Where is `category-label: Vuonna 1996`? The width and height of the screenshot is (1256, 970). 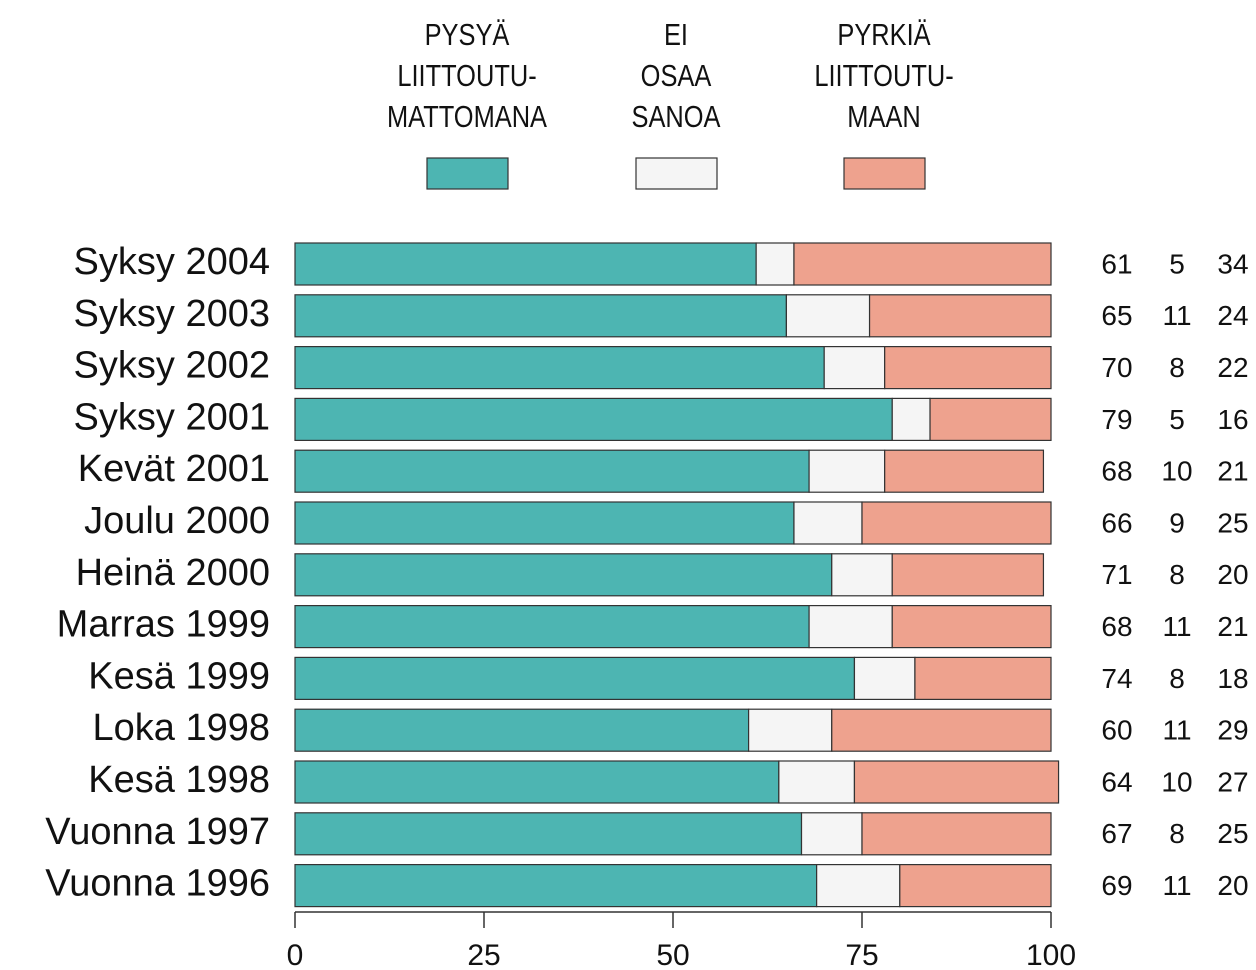
category-label: Vuonna 1996 is located at coordinates (157, 884).